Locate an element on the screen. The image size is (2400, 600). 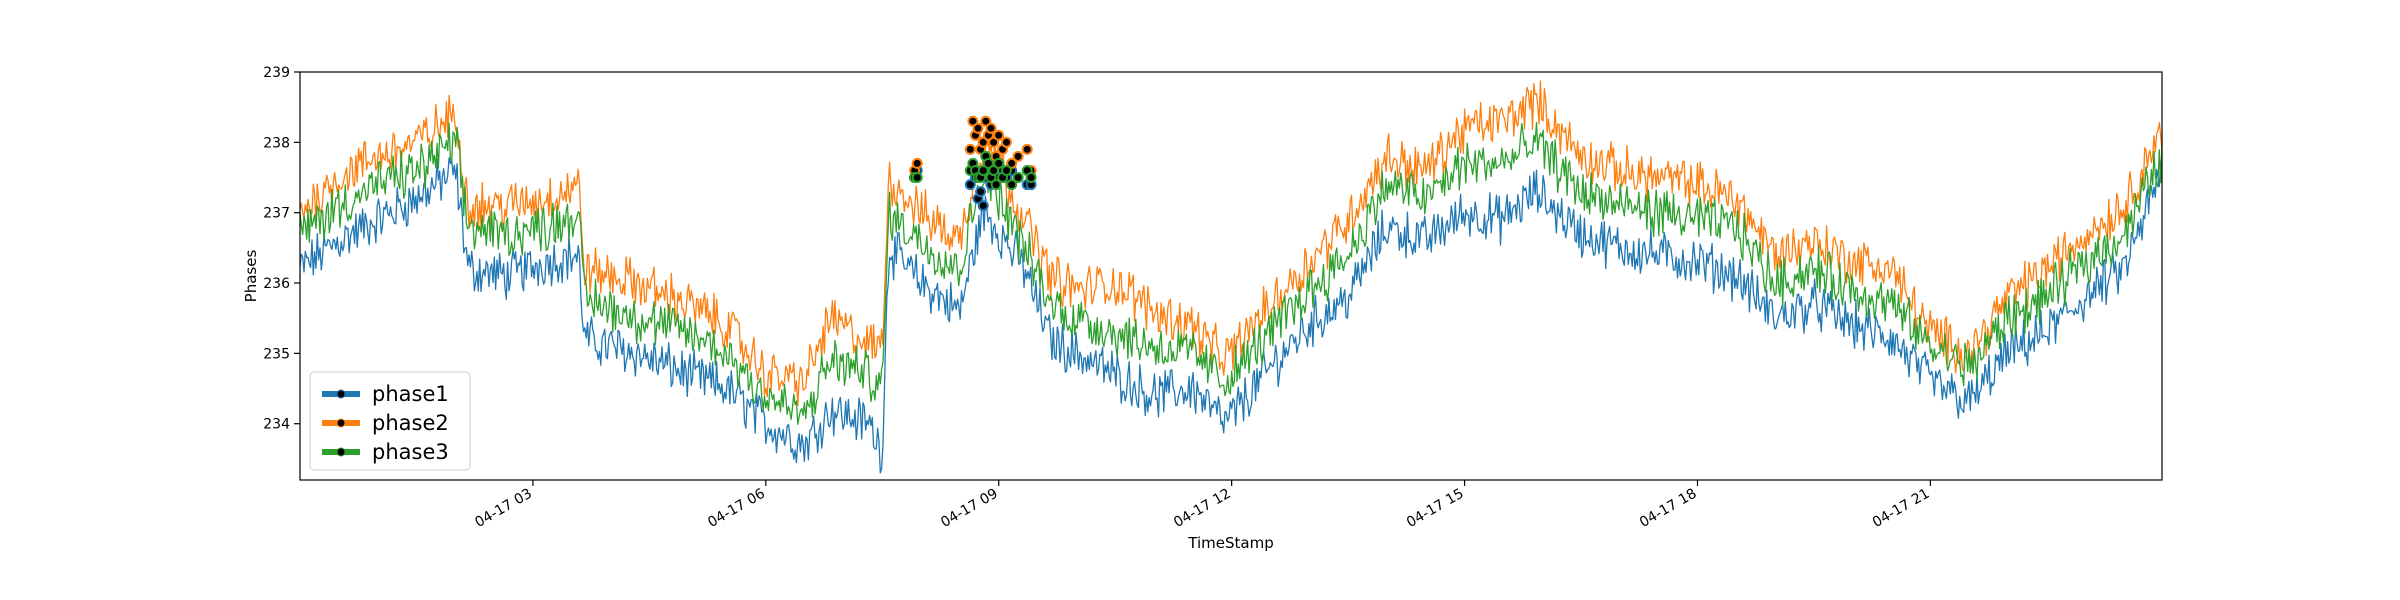
legend-label-phase3: phase3 is located at coordinates (410, 452).